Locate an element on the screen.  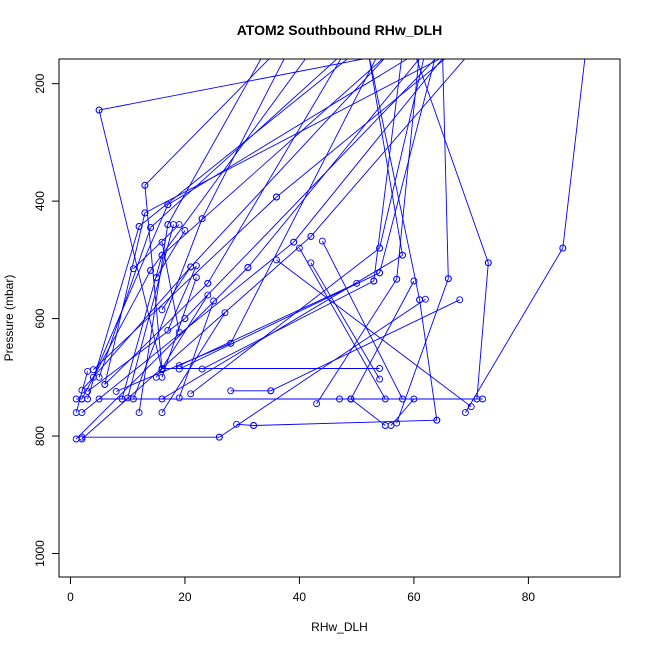
y-tick-label: 400 is located at coordinates (40, 201).